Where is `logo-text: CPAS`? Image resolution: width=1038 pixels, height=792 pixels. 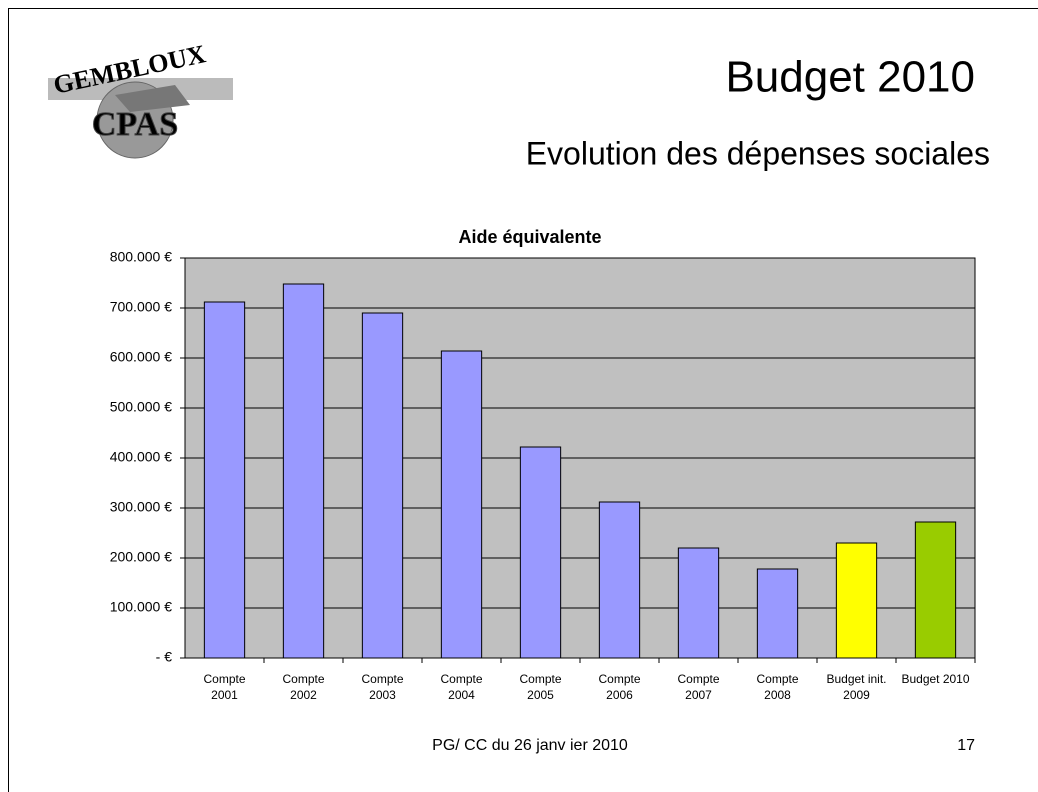
logo-text: CPAS is located at coordinates (135, 124).